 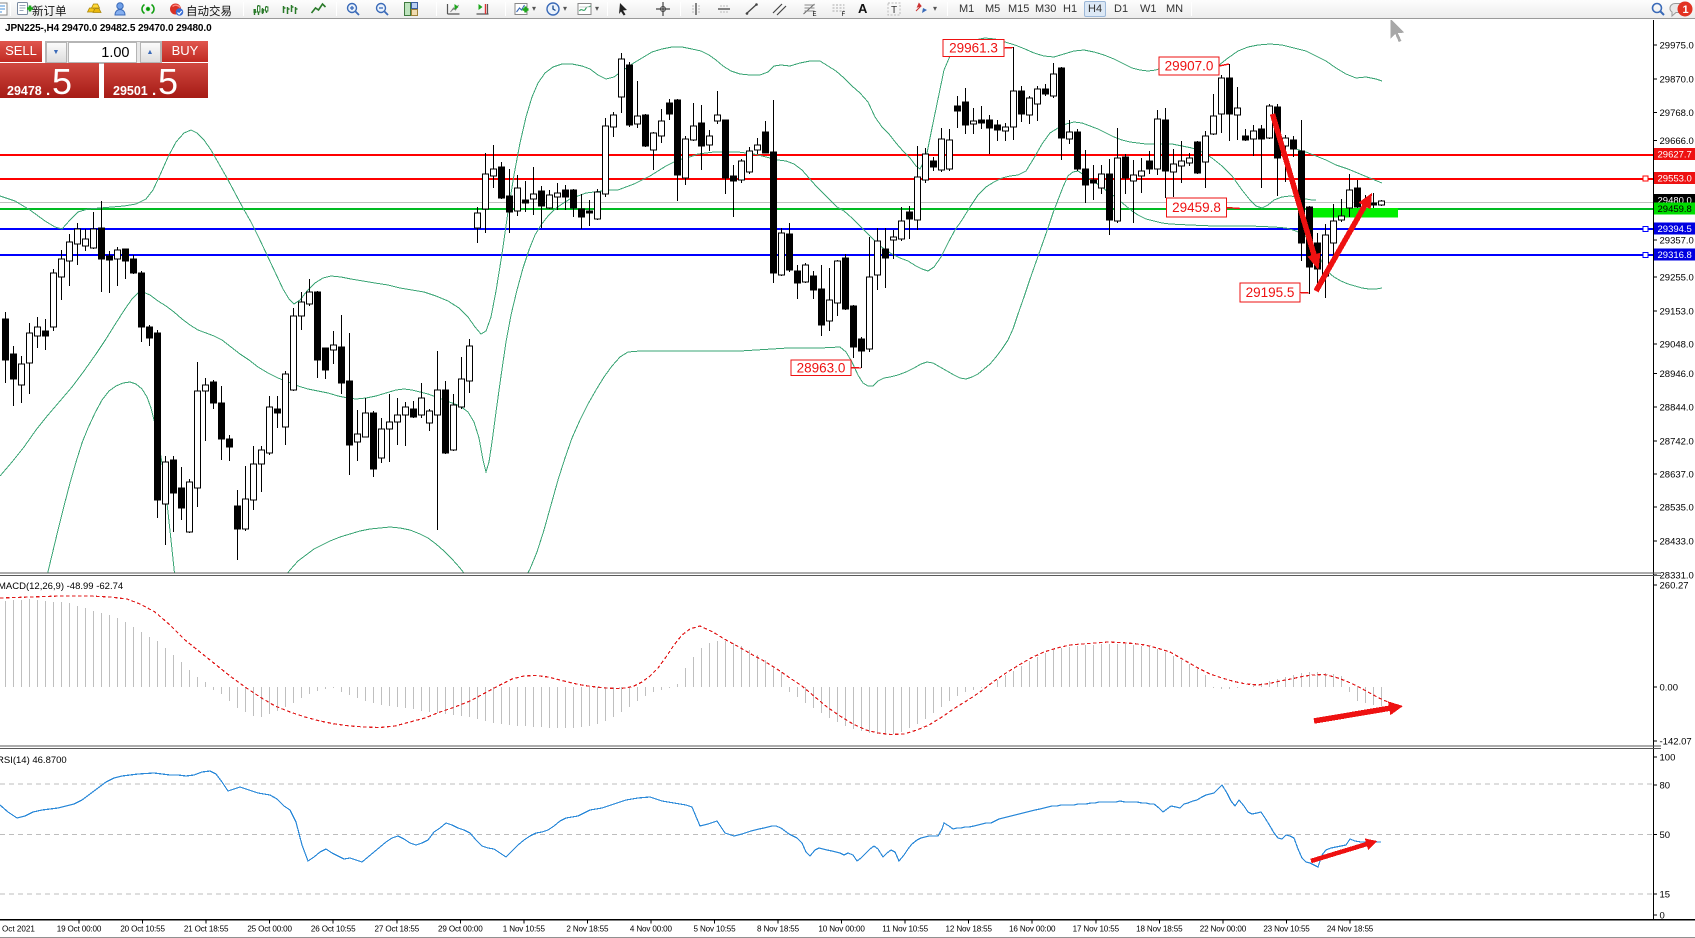 What do you see at coordinates (1675, 201) in the screenshot?
I see `svg-text: 29480.0` at bounding box center [1675, 201].